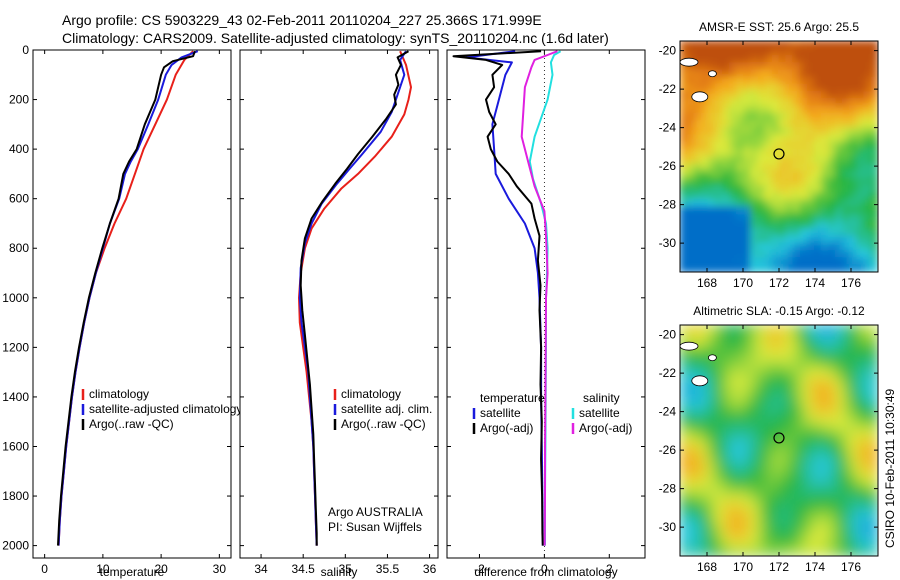  What do you see at coordinates (220, 569) in the screenshot?
I see `x-tick-label: 30` at bounding box center [220, 569].